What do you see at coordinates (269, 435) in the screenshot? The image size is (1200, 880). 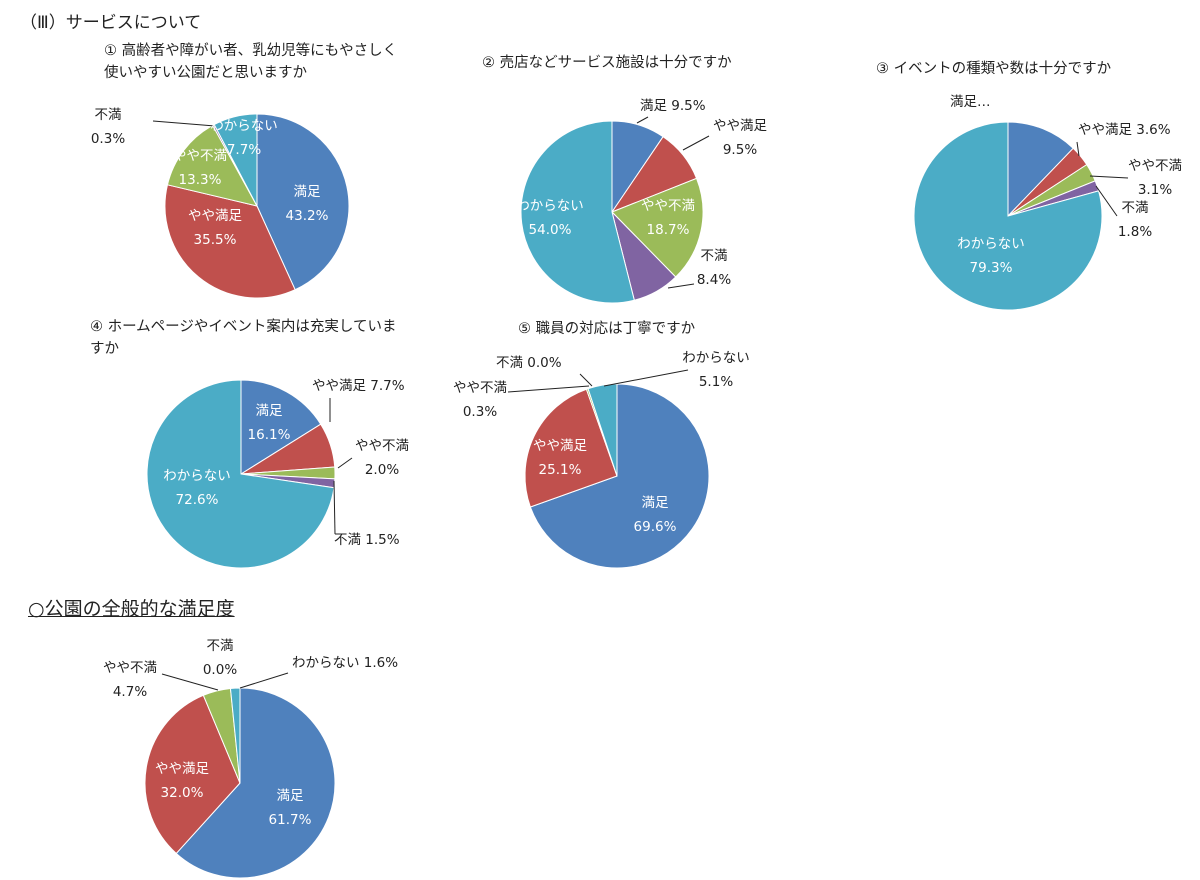 I see `chart-4-label-manzoku-value: 16.1%` at bounding box center [269, 435].